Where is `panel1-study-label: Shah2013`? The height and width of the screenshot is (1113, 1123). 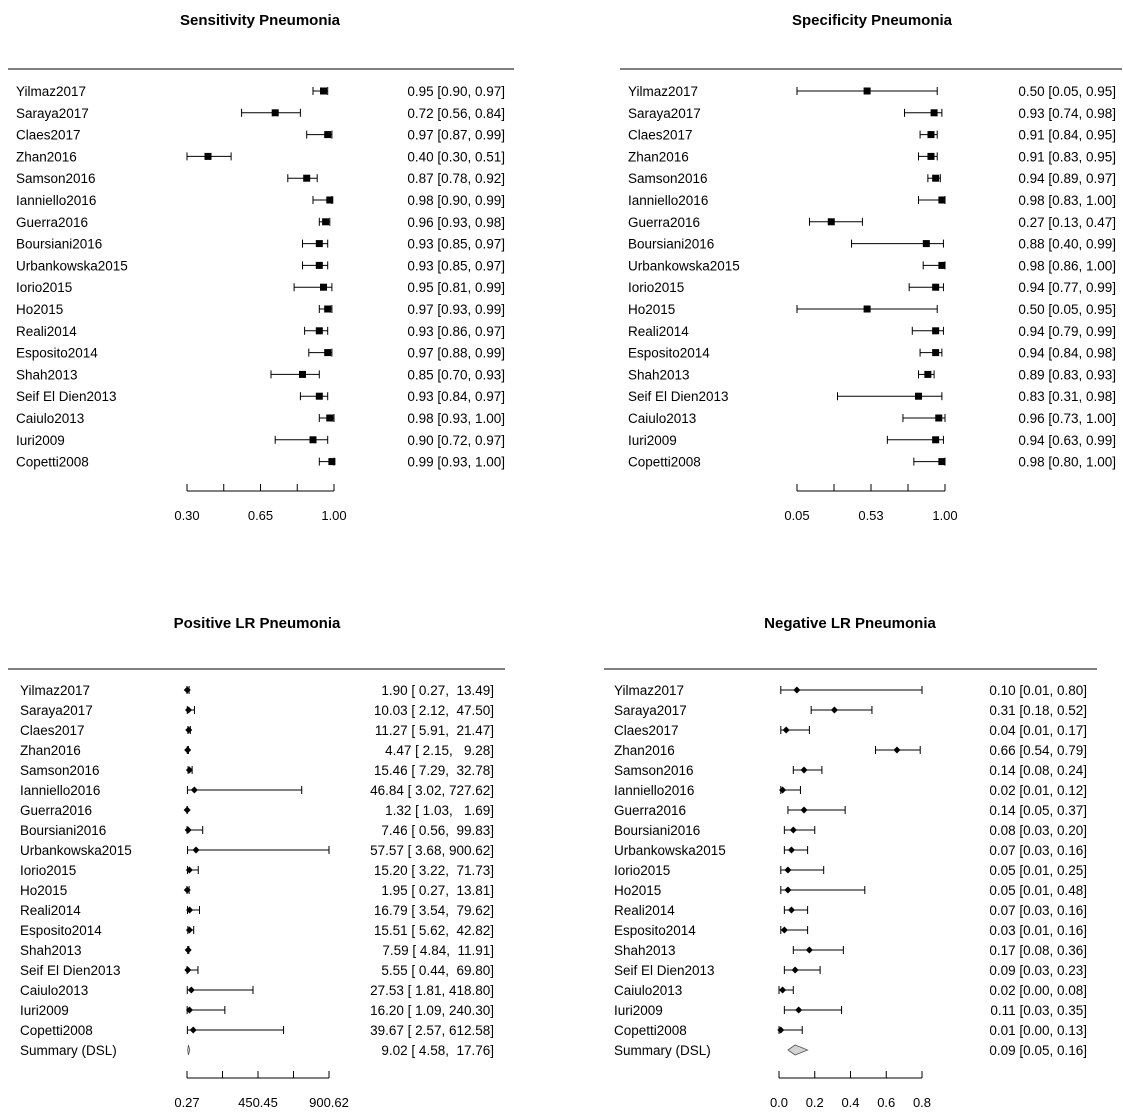
panel1-study-label: Shah2013 is located at coordinates (47, 374).